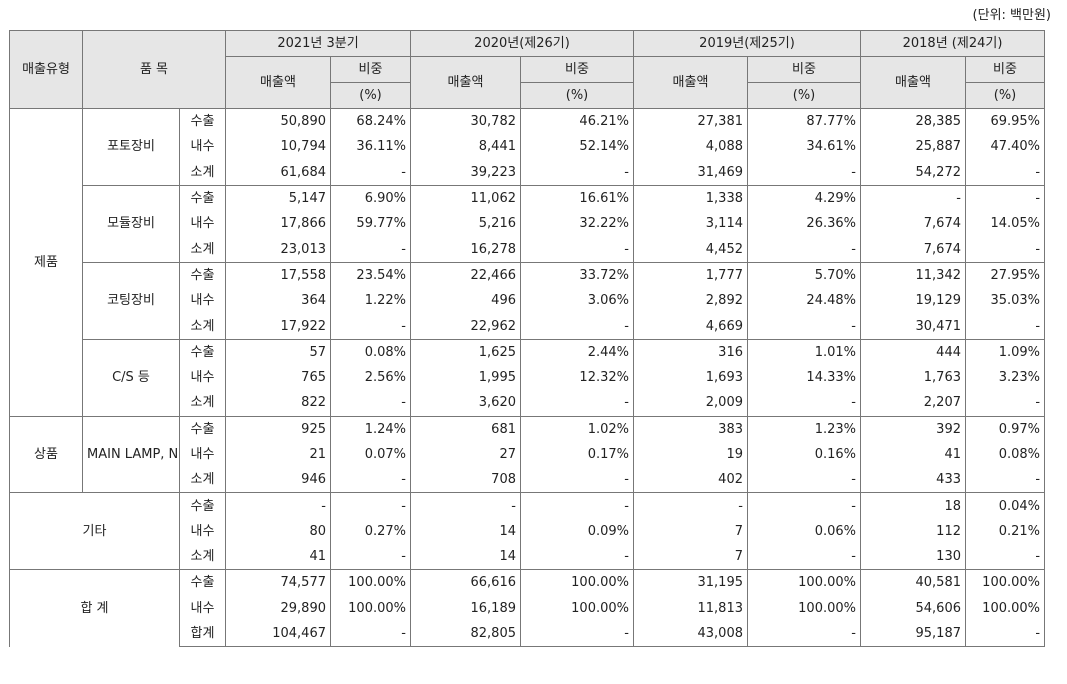 The width and height of the screenshot is (1067, 684). Describe the element at coordinates (370, 224) in the screenshot. I see `ratio-cell: 59.77%` at that location.